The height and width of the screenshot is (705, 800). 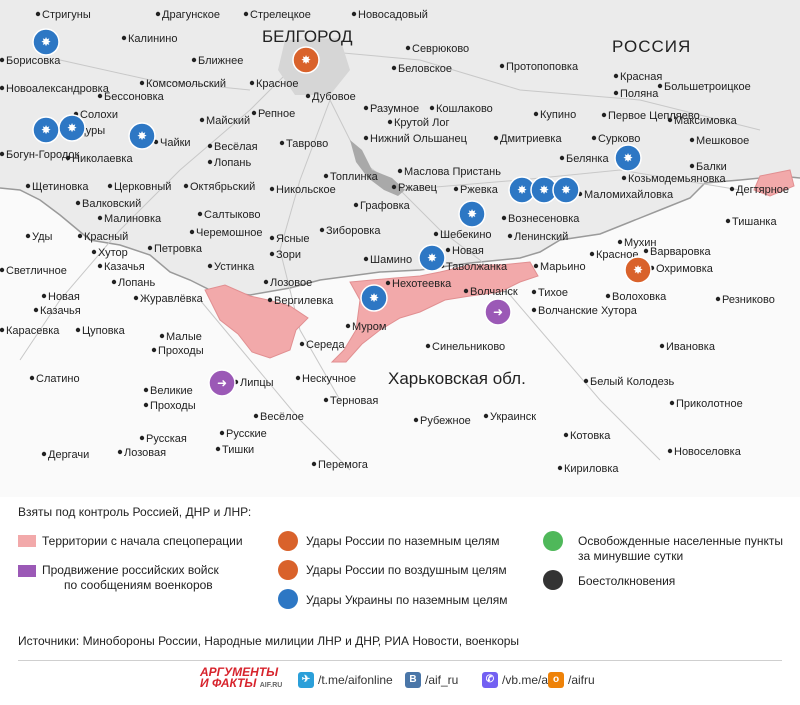 I want to click on place-label: Казачья, so click(x=124, y=267).